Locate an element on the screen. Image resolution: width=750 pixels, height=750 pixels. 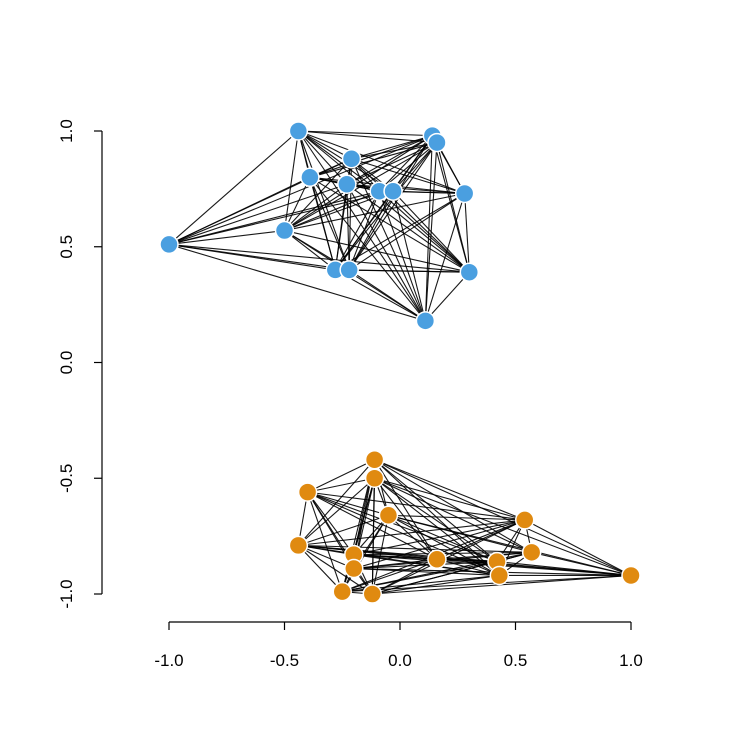
y-tick-label: 1.0 is located at coordinates (66, 131).